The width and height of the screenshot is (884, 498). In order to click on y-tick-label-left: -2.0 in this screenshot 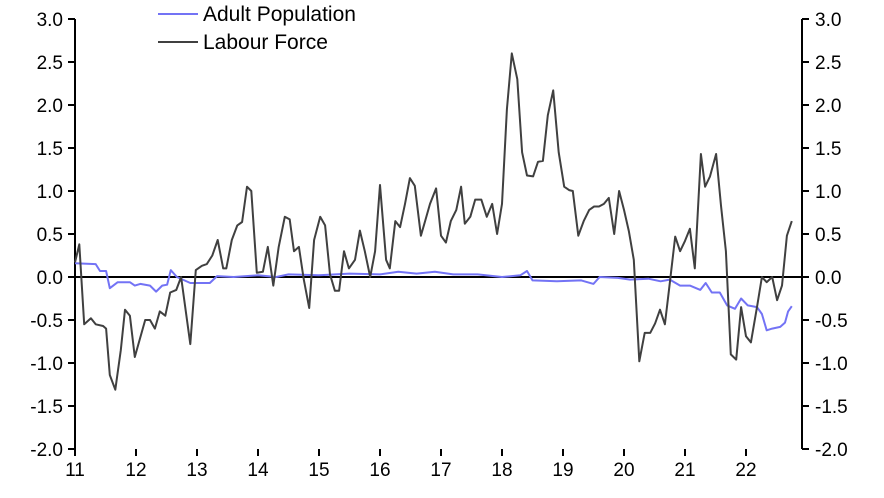, I will do `click(46, 450)`.